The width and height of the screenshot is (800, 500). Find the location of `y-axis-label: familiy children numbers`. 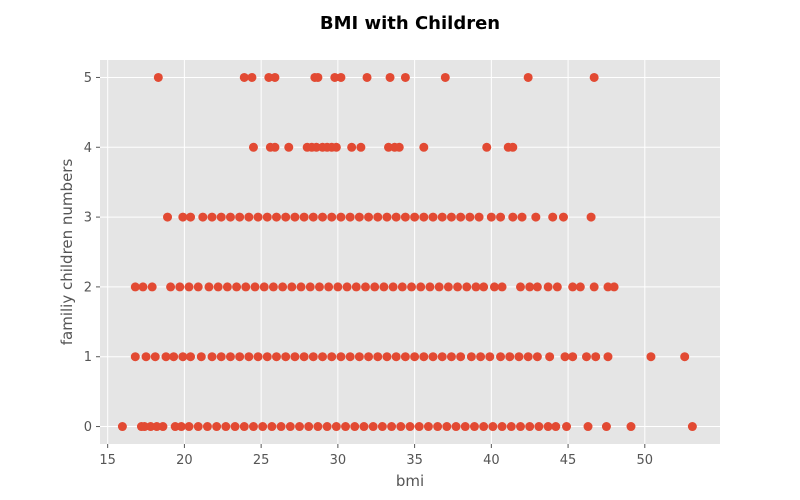

y-axis-label: familiy children numbers is located at coordinates (67, 252).